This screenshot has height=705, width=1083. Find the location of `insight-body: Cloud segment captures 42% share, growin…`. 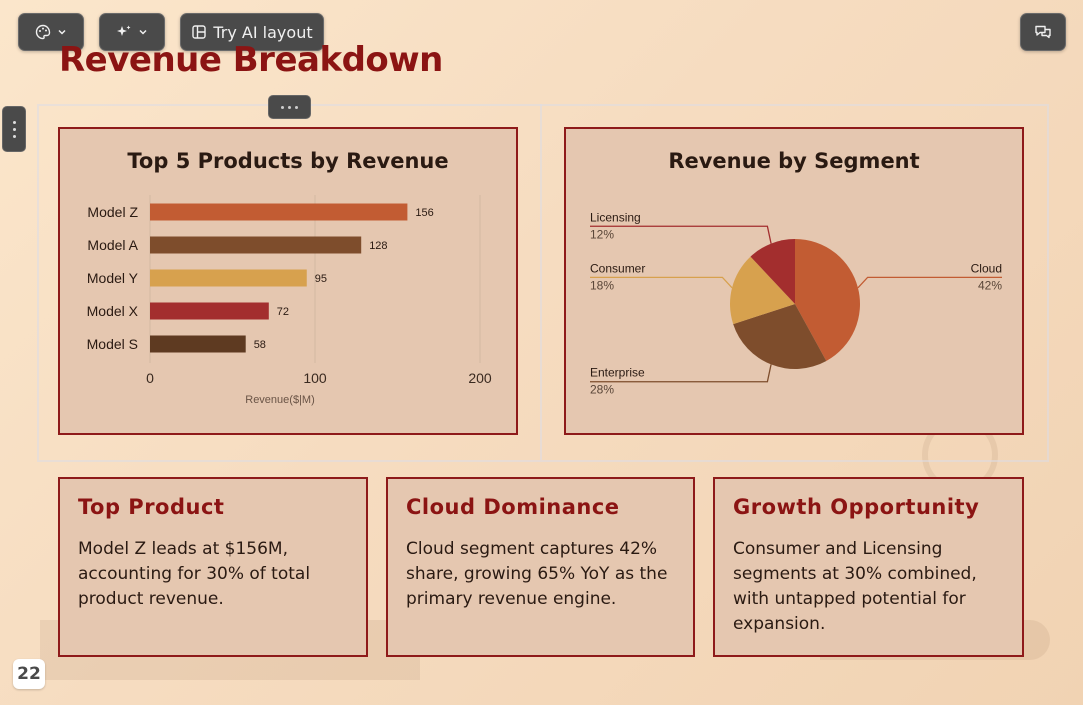

insight-body: Cloud segment captures 42% share, growin… is located at coordinates (537, 574).